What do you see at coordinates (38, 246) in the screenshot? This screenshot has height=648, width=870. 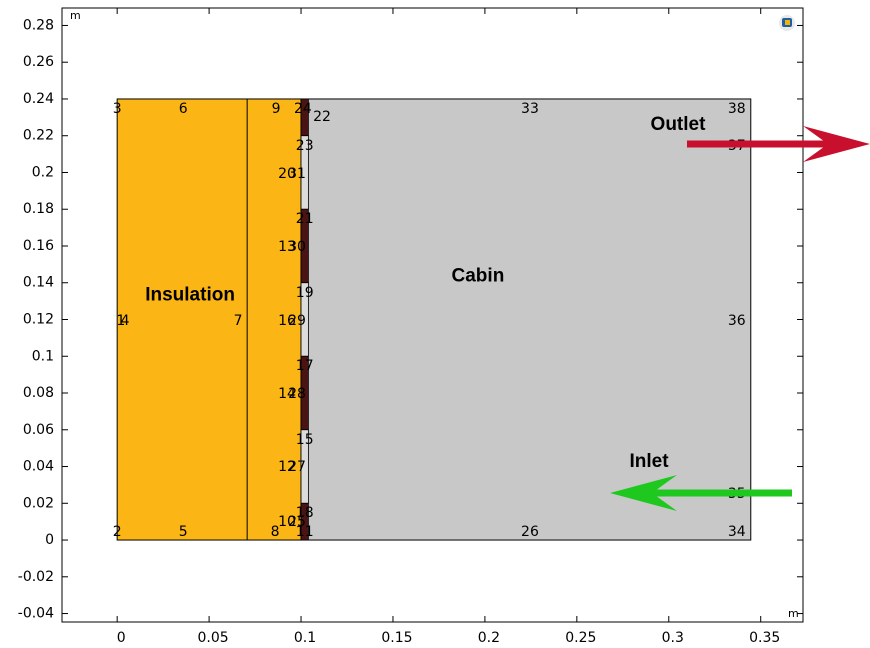 I see `y-tick-label: 0.16` at bounding box center [38, 246].